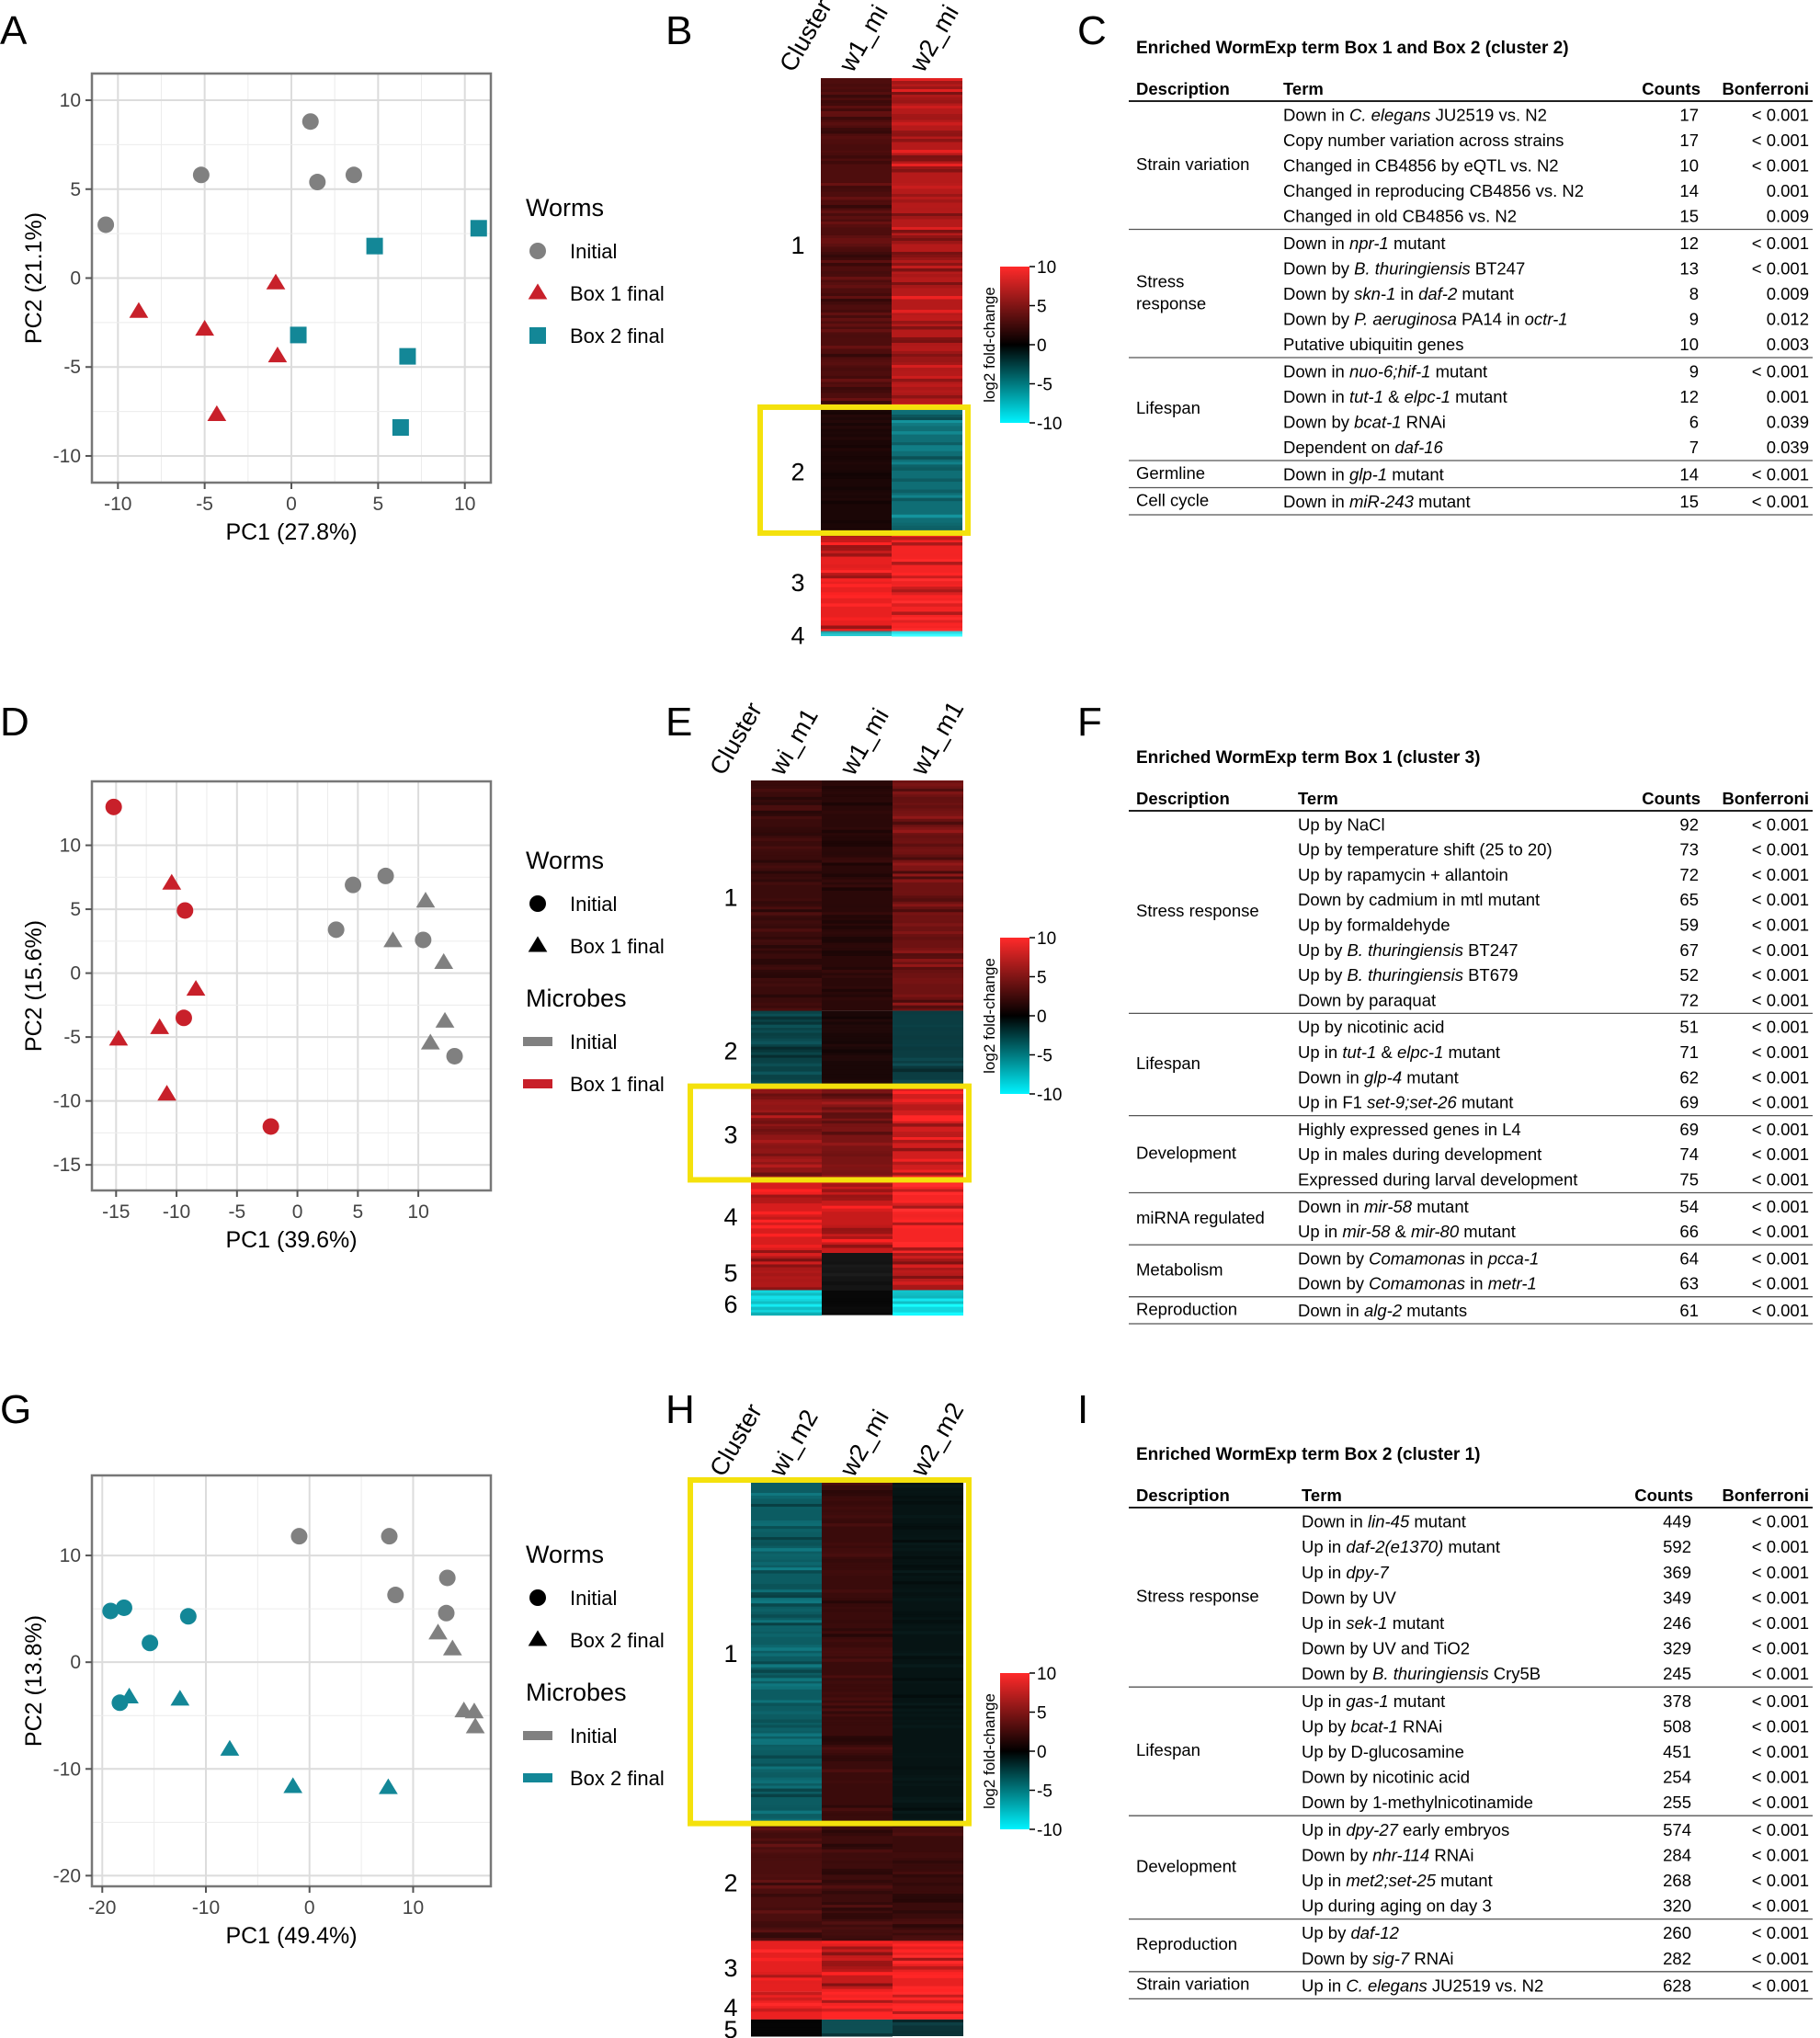 The width and height of the screenshot is (1820, 2038). What do you see at coordinates (1404, 950) in the screenshot?
I see `text-span: B. thuringiensis` at bounding box center [1404, 950].